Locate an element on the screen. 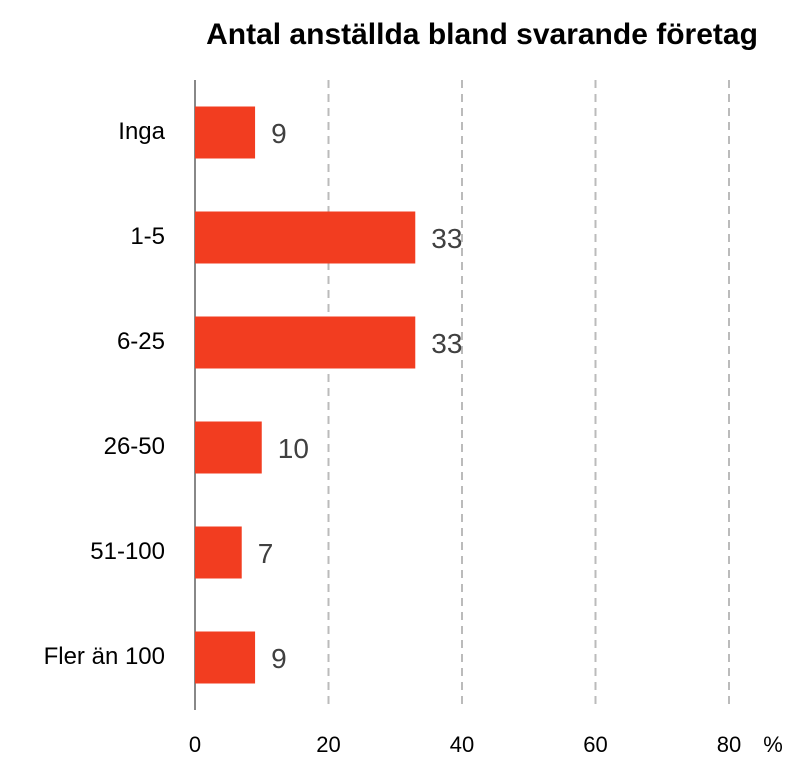 This screenshot has width=788, height=757. x-tick-label: 80 is located at coordinates (729, 744).